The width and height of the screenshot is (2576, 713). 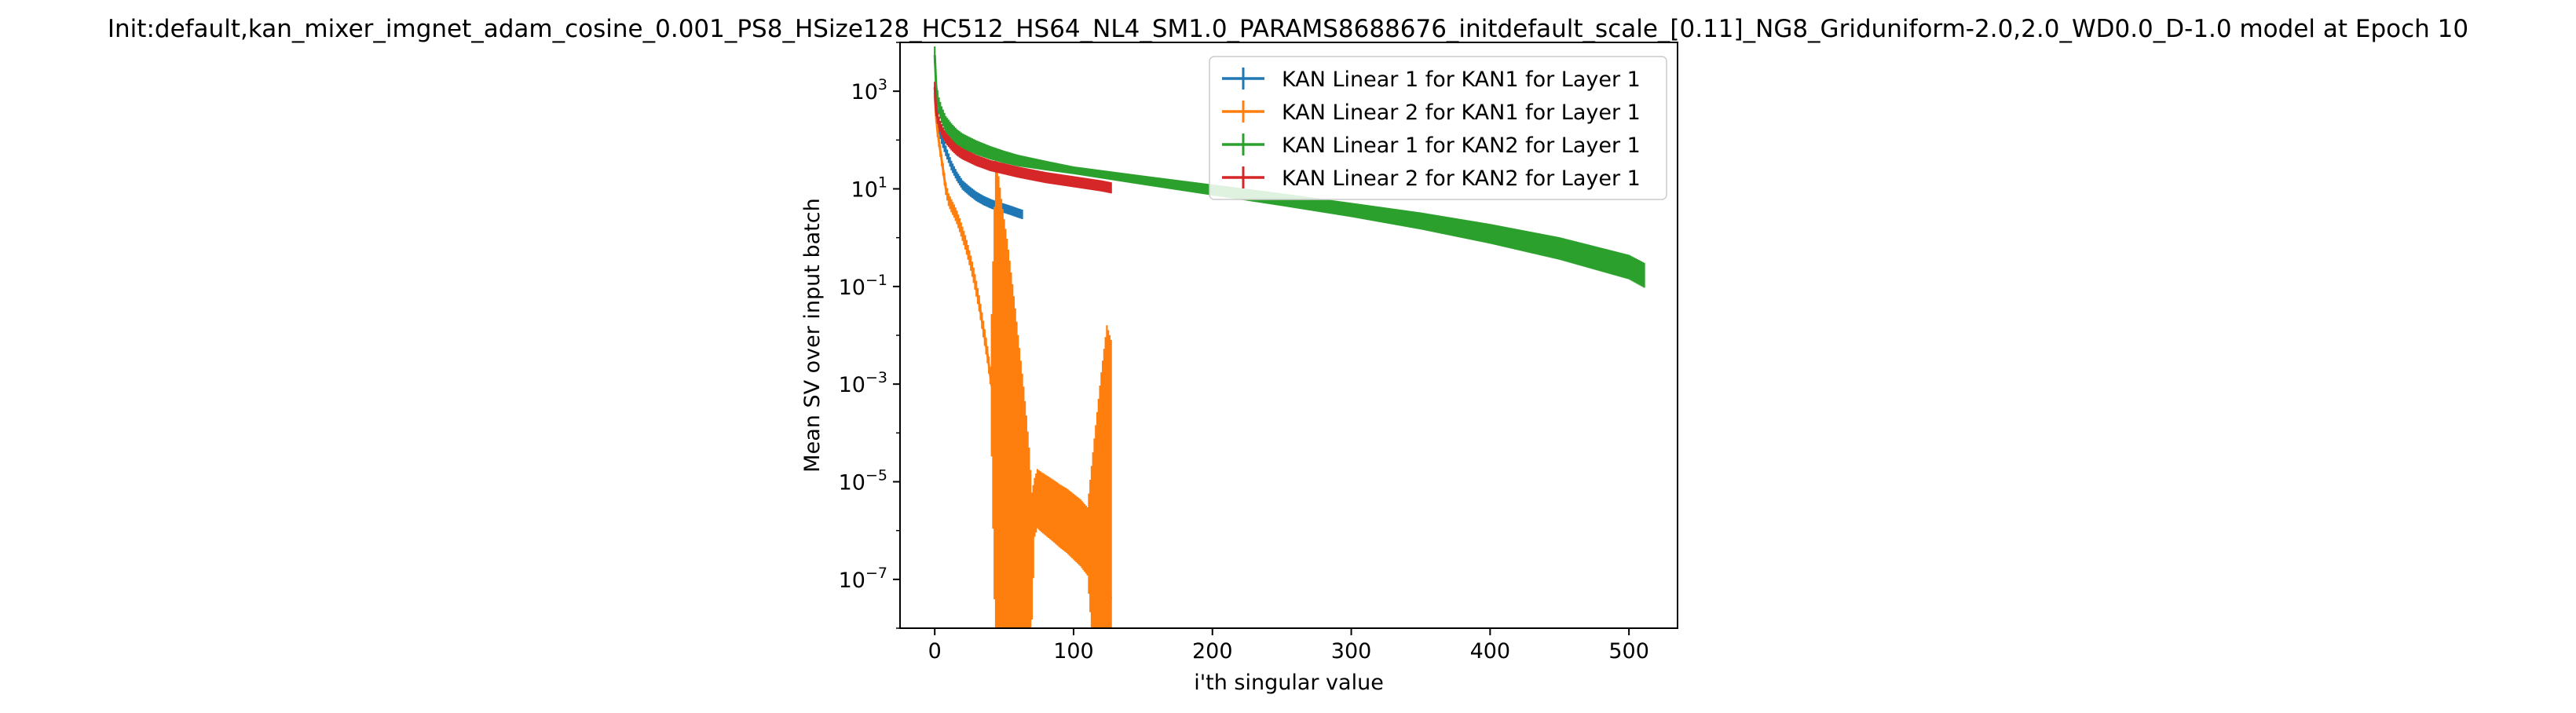 I want to click on y-tick-label: 10¹, so click(x=869, y=189).